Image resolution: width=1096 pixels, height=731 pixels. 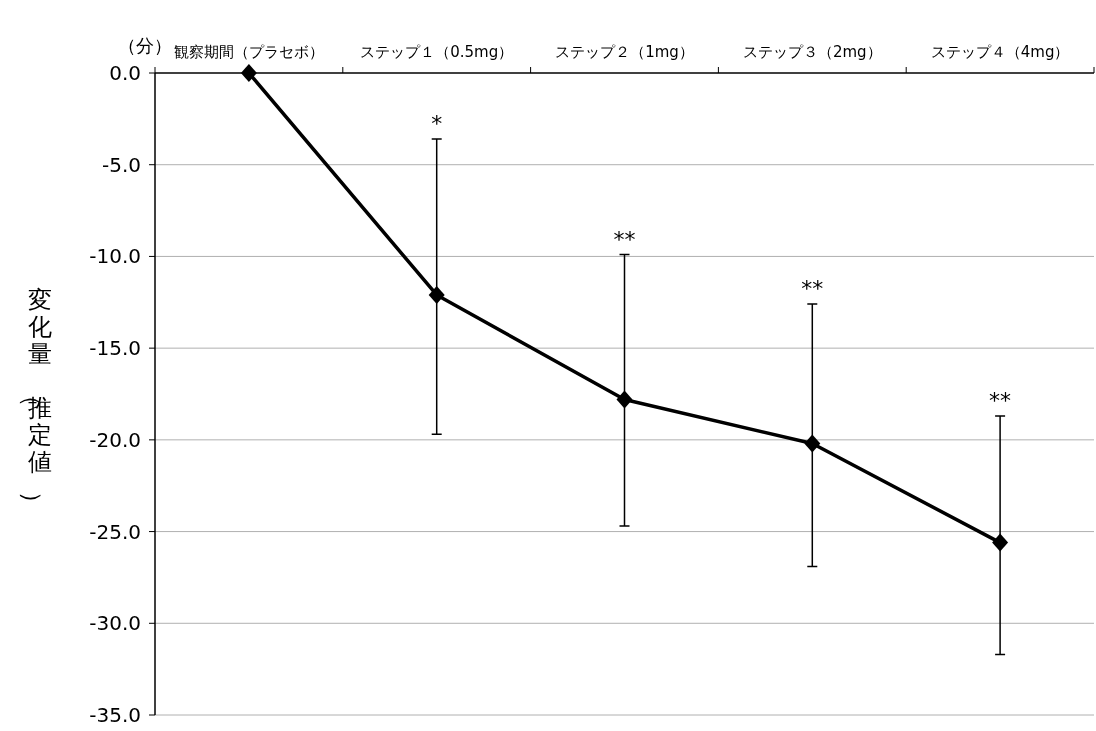 What do you see at coordinates (812, 52) in the screenshot?
I see `x-tick-label: ステップ３（2mg）` at bounding box center [812, 52].